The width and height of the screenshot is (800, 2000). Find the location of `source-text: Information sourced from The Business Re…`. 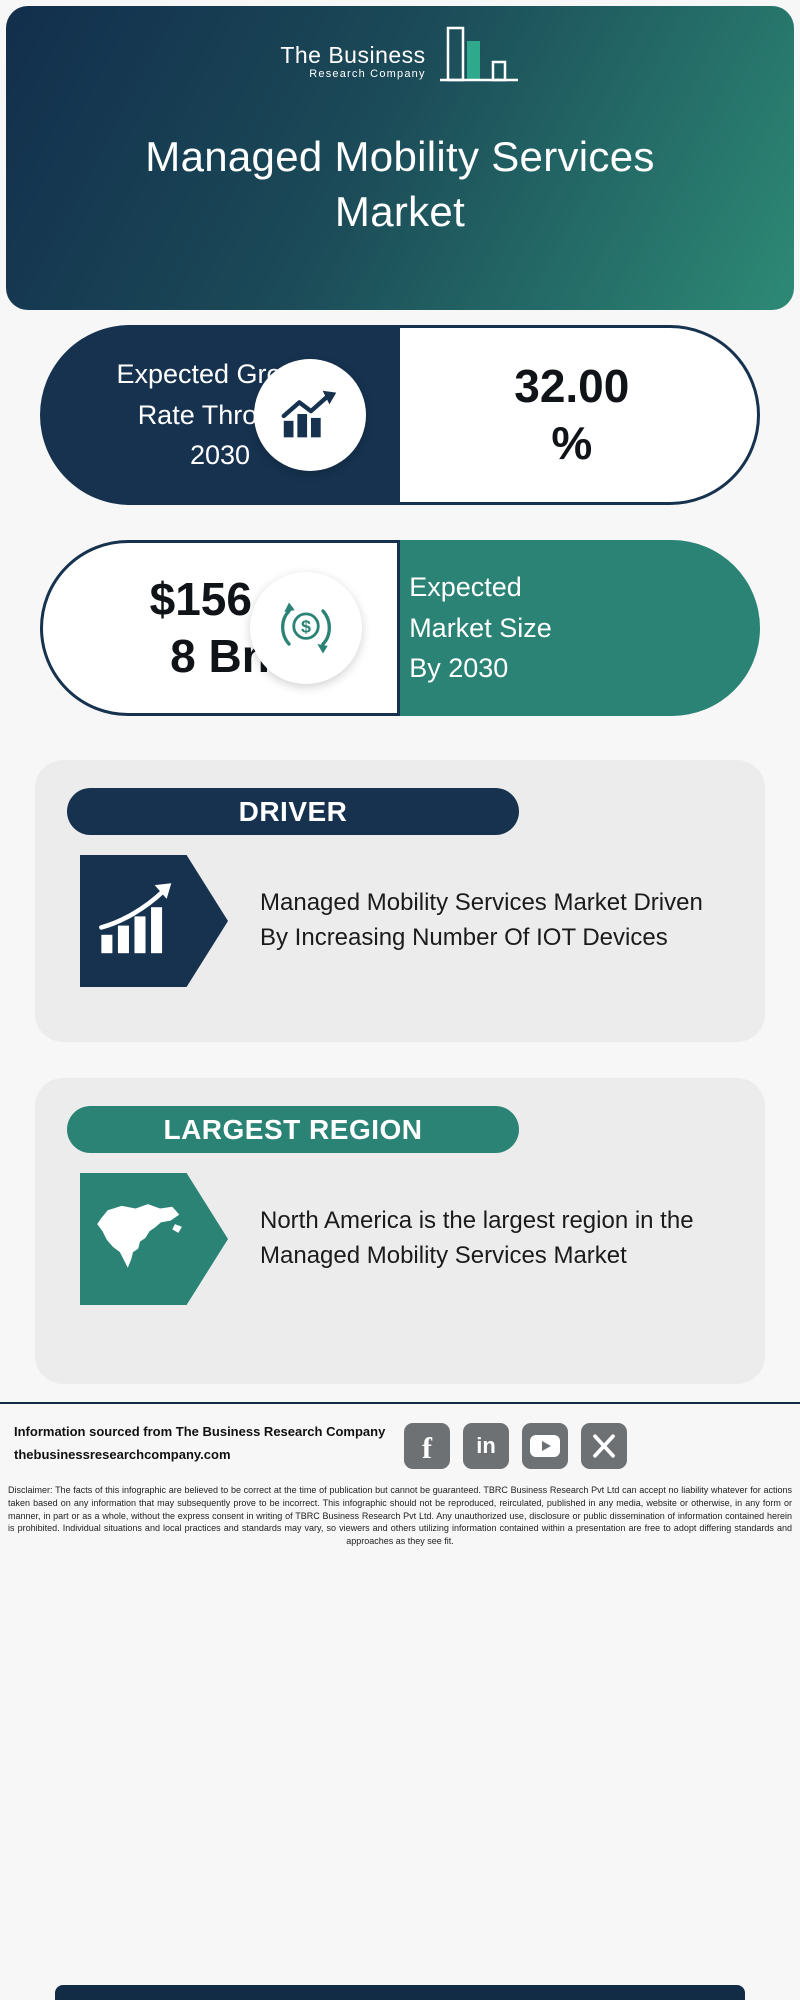

source-text: Information sourced from The Business Re… is located at coordinates (200, 1431).